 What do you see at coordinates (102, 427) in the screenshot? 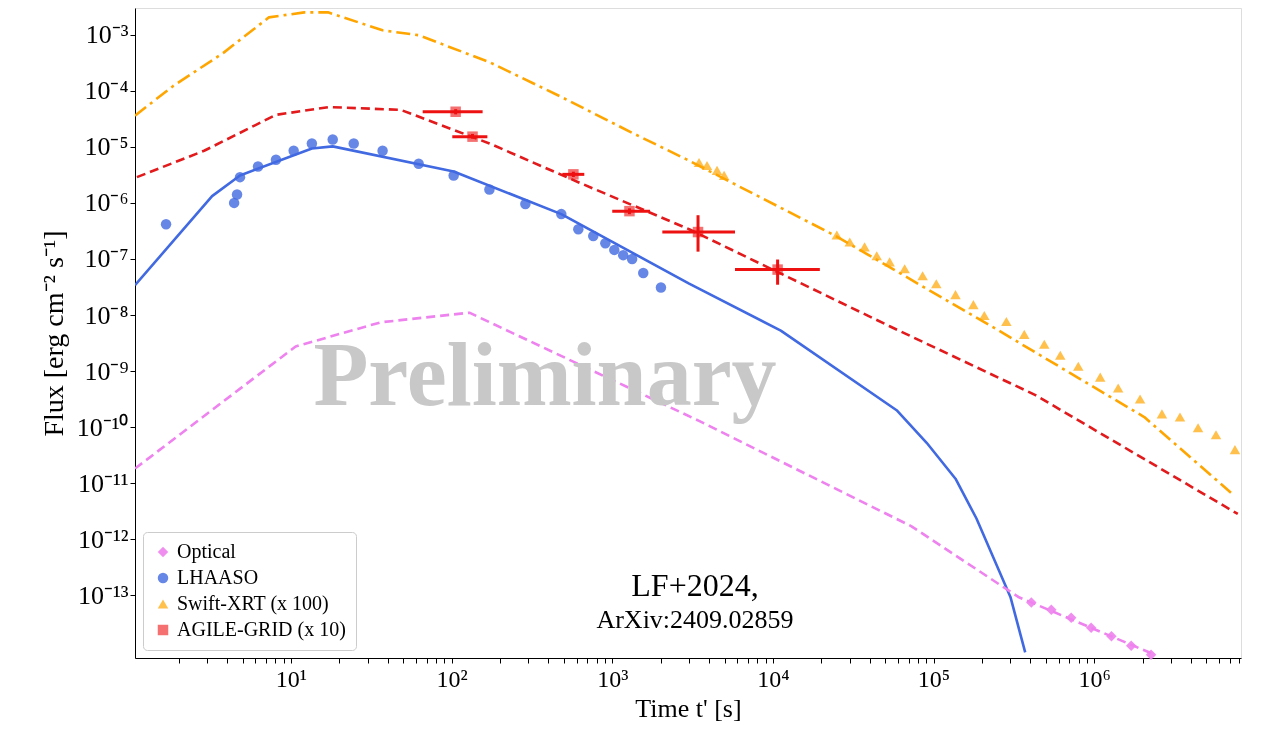
I see `y-tick-label: 10⁻¹⁰` at bounding box center [102, 427].